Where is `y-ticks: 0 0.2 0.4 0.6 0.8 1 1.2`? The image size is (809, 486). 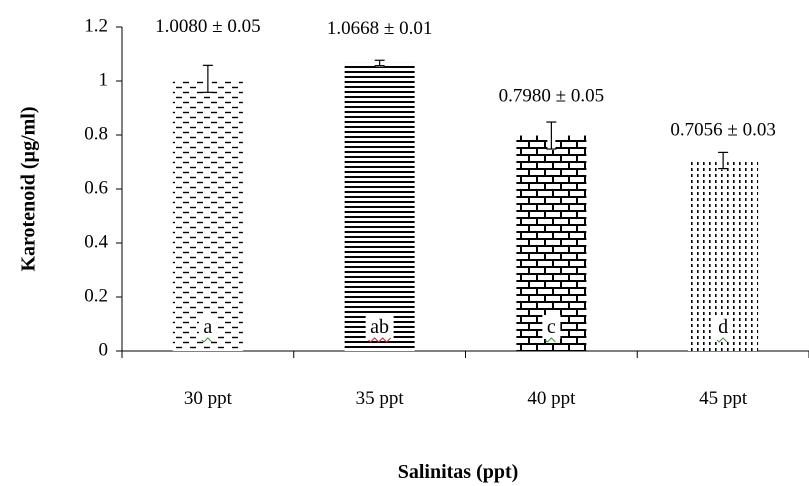
y-ticks: 0 0.2 0.4 0.6 0.8 1 1.2 is located at coordinates (103, 187).